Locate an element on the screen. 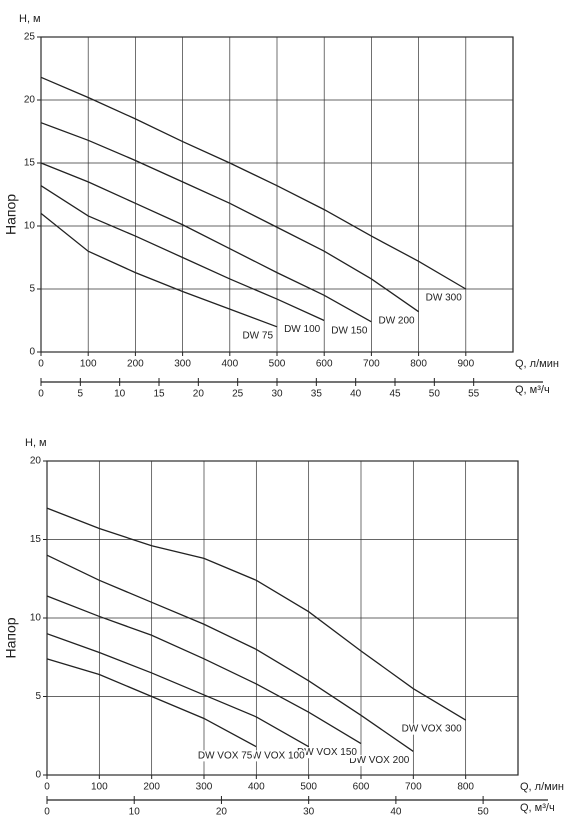  x-tick-label: 900 is located at coordinates (465, 364).